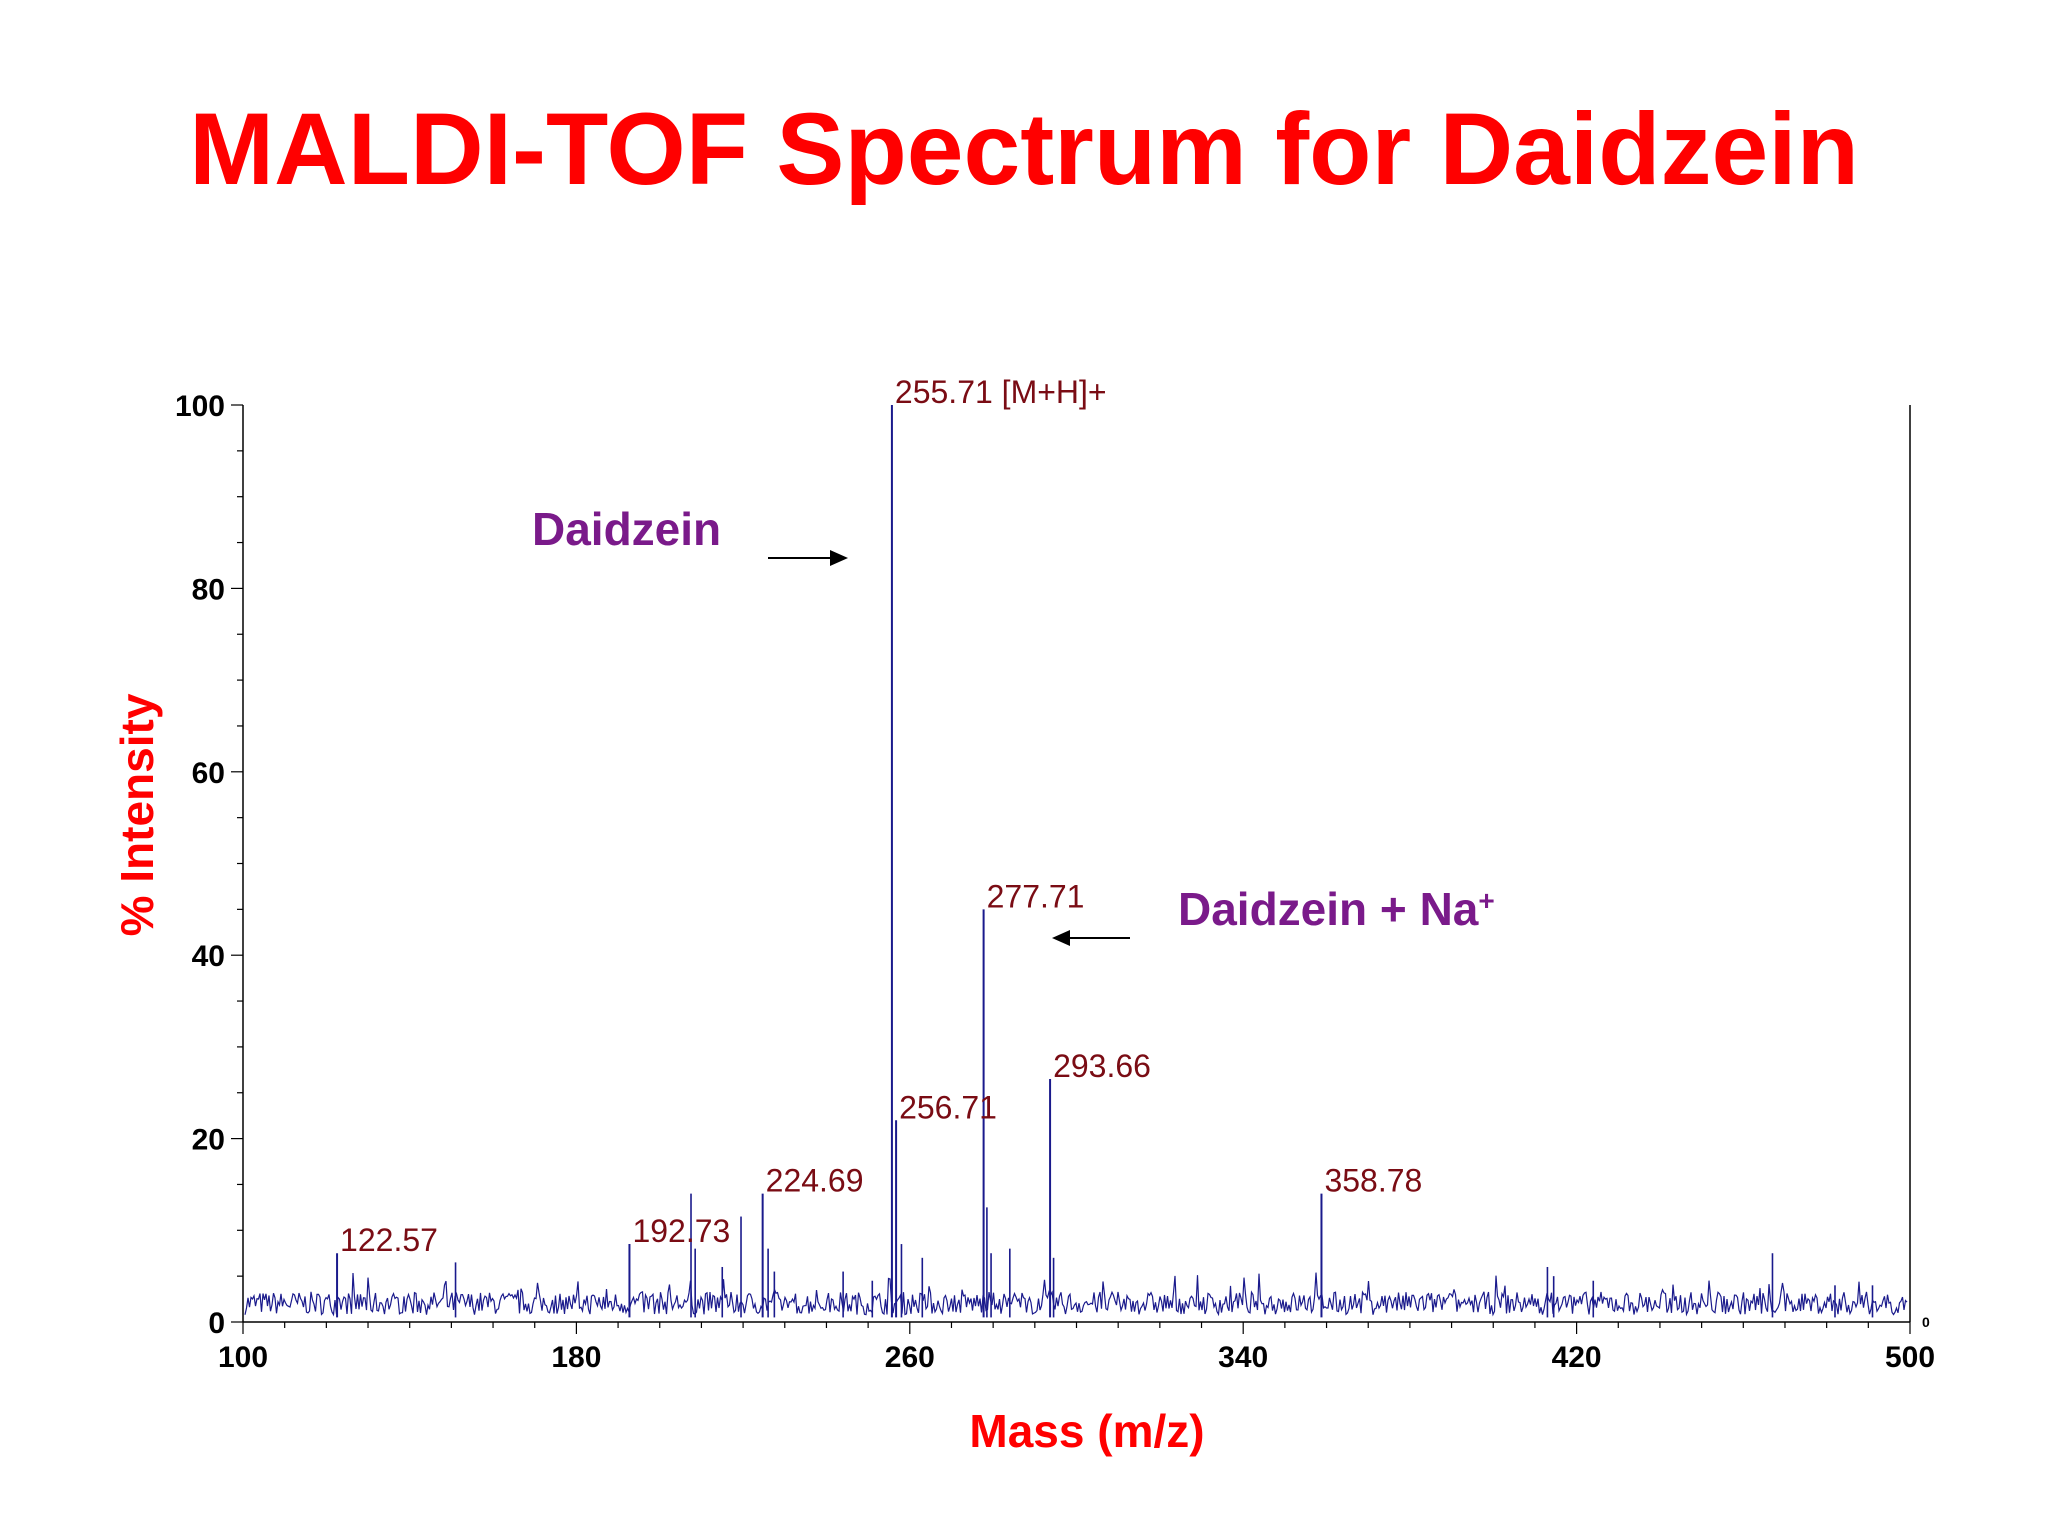 This screenshot has width=2048, height=1534. I want to click on arrow-head-left-icon, so click(1061, 938).